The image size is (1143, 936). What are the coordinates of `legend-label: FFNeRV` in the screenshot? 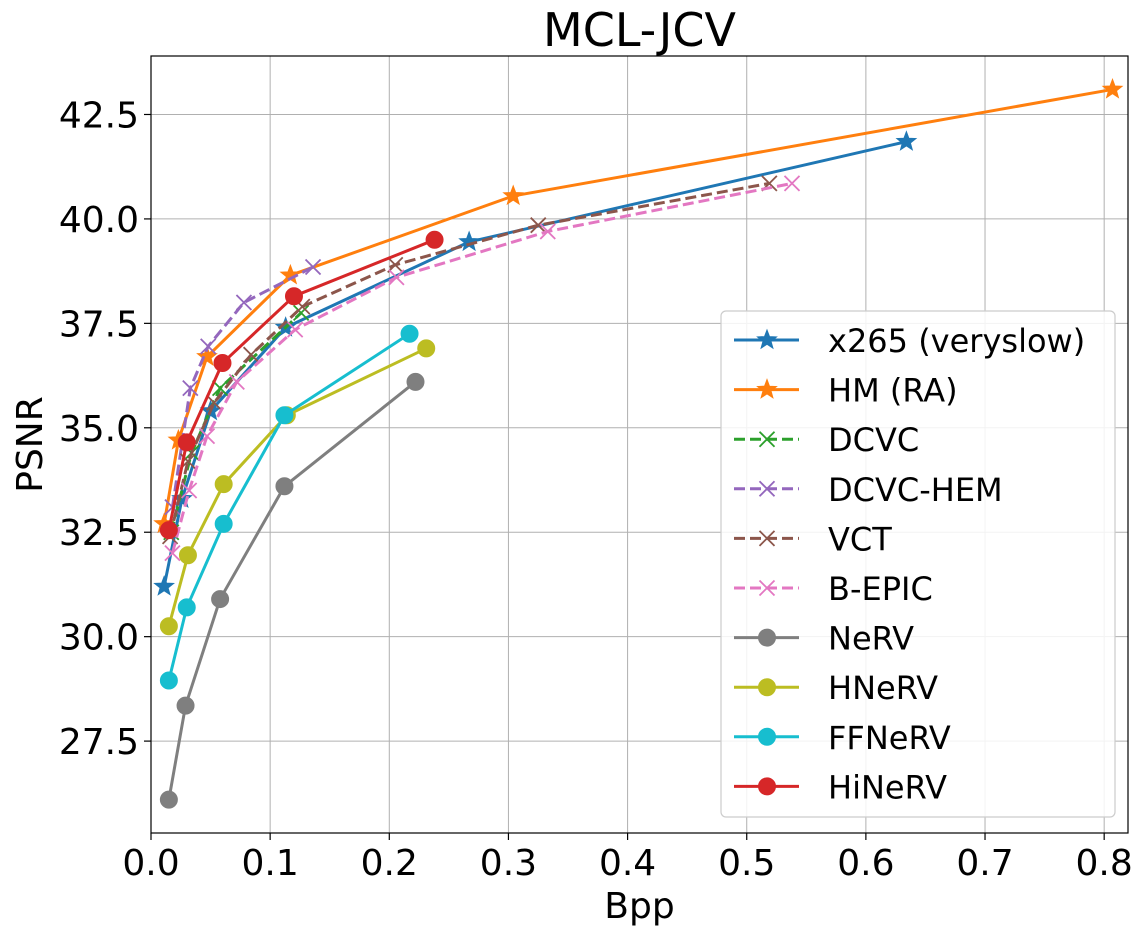 It's located at (889, 738).